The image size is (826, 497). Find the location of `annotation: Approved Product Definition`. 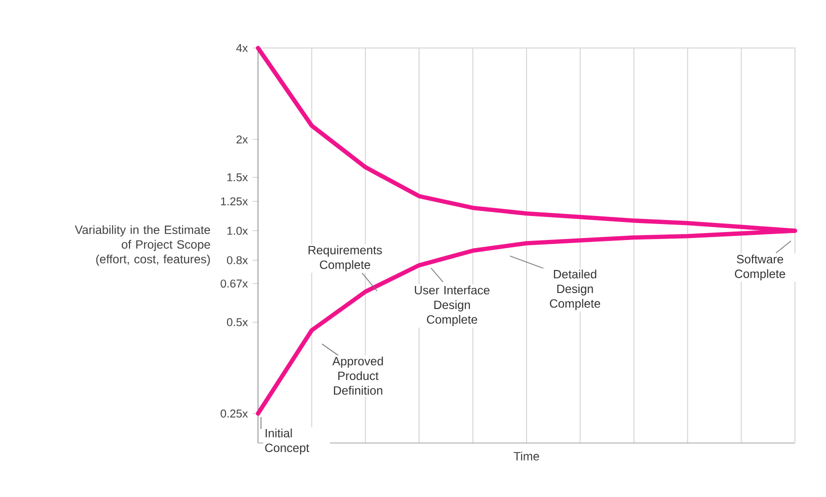

annotation: Approved Product Definition is located at coordinates (357, 375).